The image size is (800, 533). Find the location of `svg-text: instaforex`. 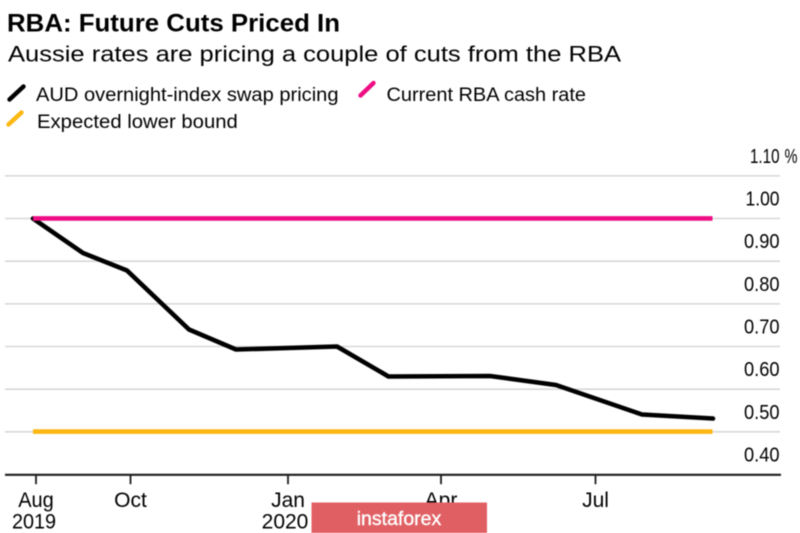

svg-text: instaforex is located at coordinates (399, 519).